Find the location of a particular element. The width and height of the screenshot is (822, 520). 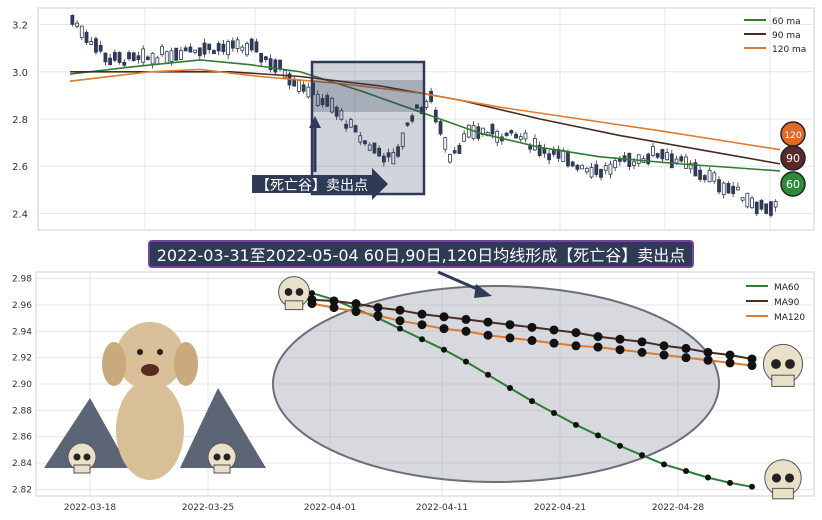

x-tick-label: 2022-04-11 is located at coordinates (442, 508).